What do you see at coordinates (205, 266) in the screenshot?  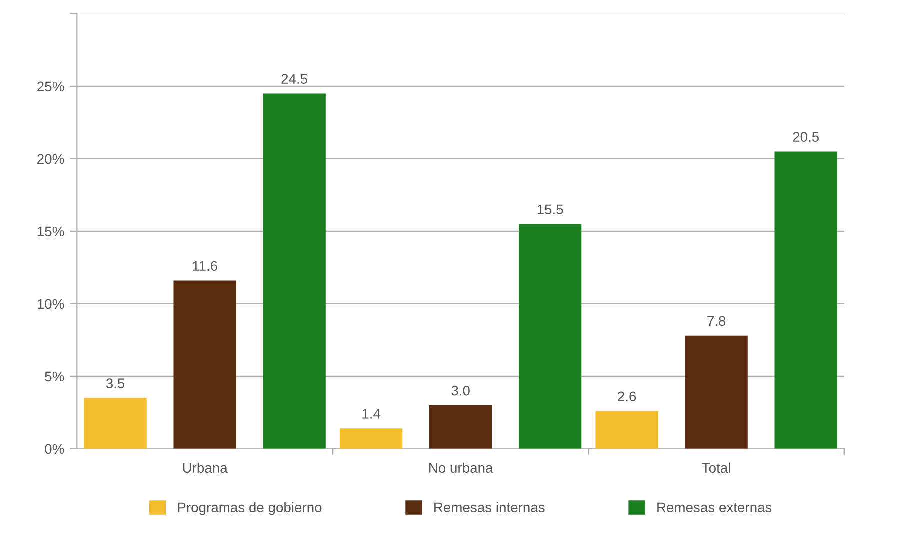 I see `data-label: 11.6` at bounding box center [205, 266].